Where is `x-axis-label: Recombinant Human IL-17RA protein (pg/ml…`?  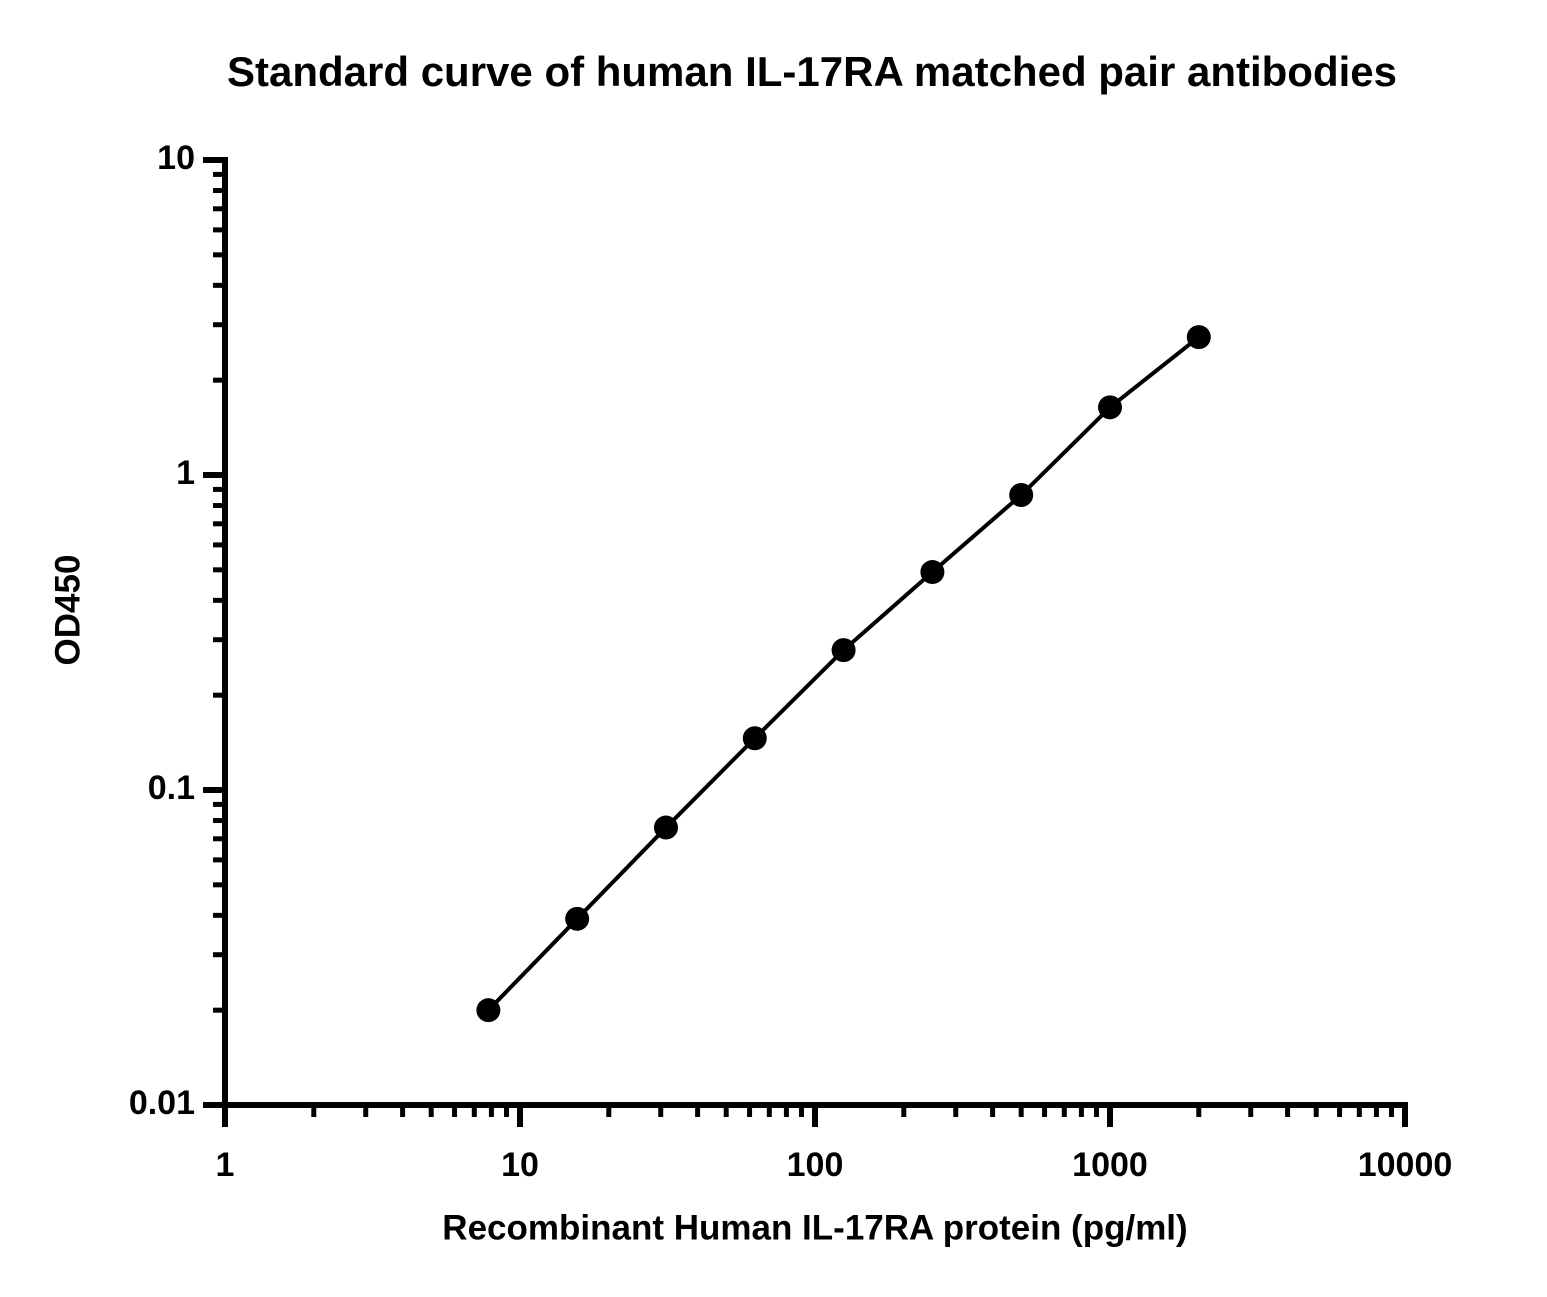 x-axis-label: Recombinant Human IL-17RA protein (pg/ml… is located at coordinates (814, 1227).